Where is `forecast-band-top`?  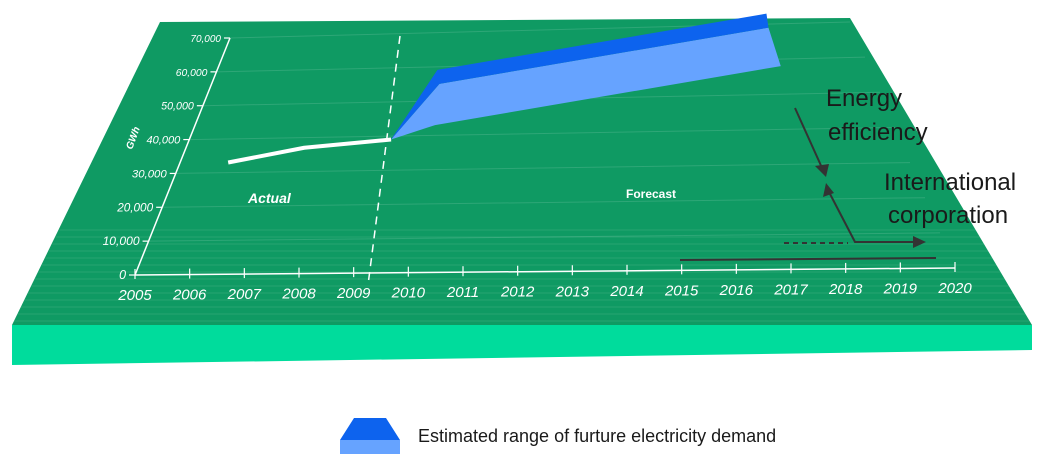
forecast-band-top is located at coordinates (580, 76).